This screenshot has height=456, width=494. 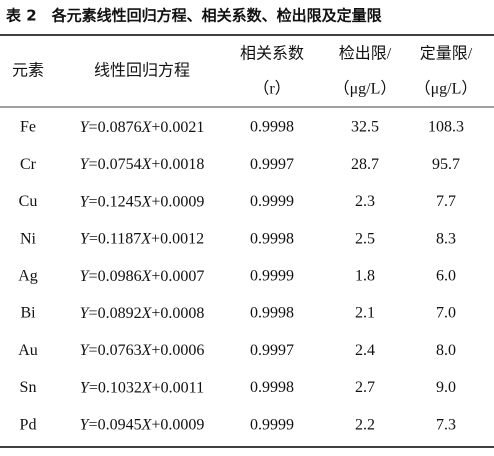 I want to click on element-cell: Bi, so click(x=28, y=313).